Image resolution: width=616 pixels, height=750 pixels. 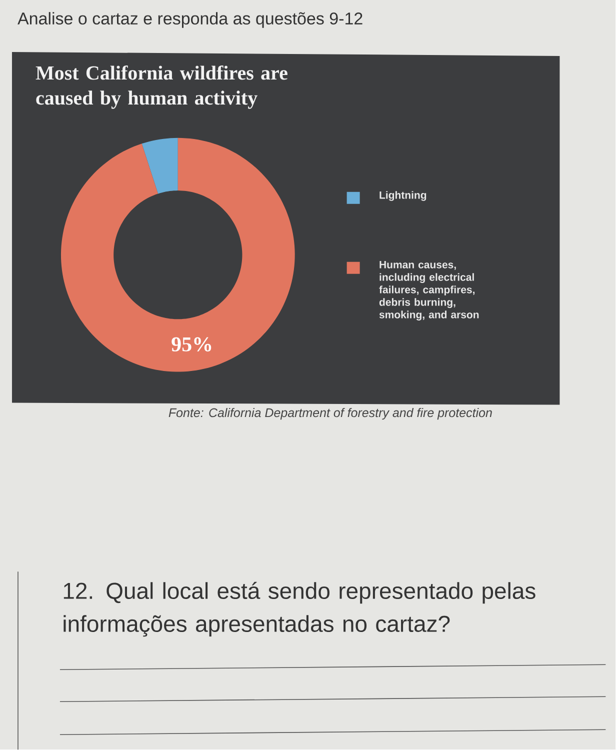 What do you see at coordinates (162, 87) in the screenshot?
I see `chart-title: Most California wildfires are caused by human activity` at bounding box center [162, 87].